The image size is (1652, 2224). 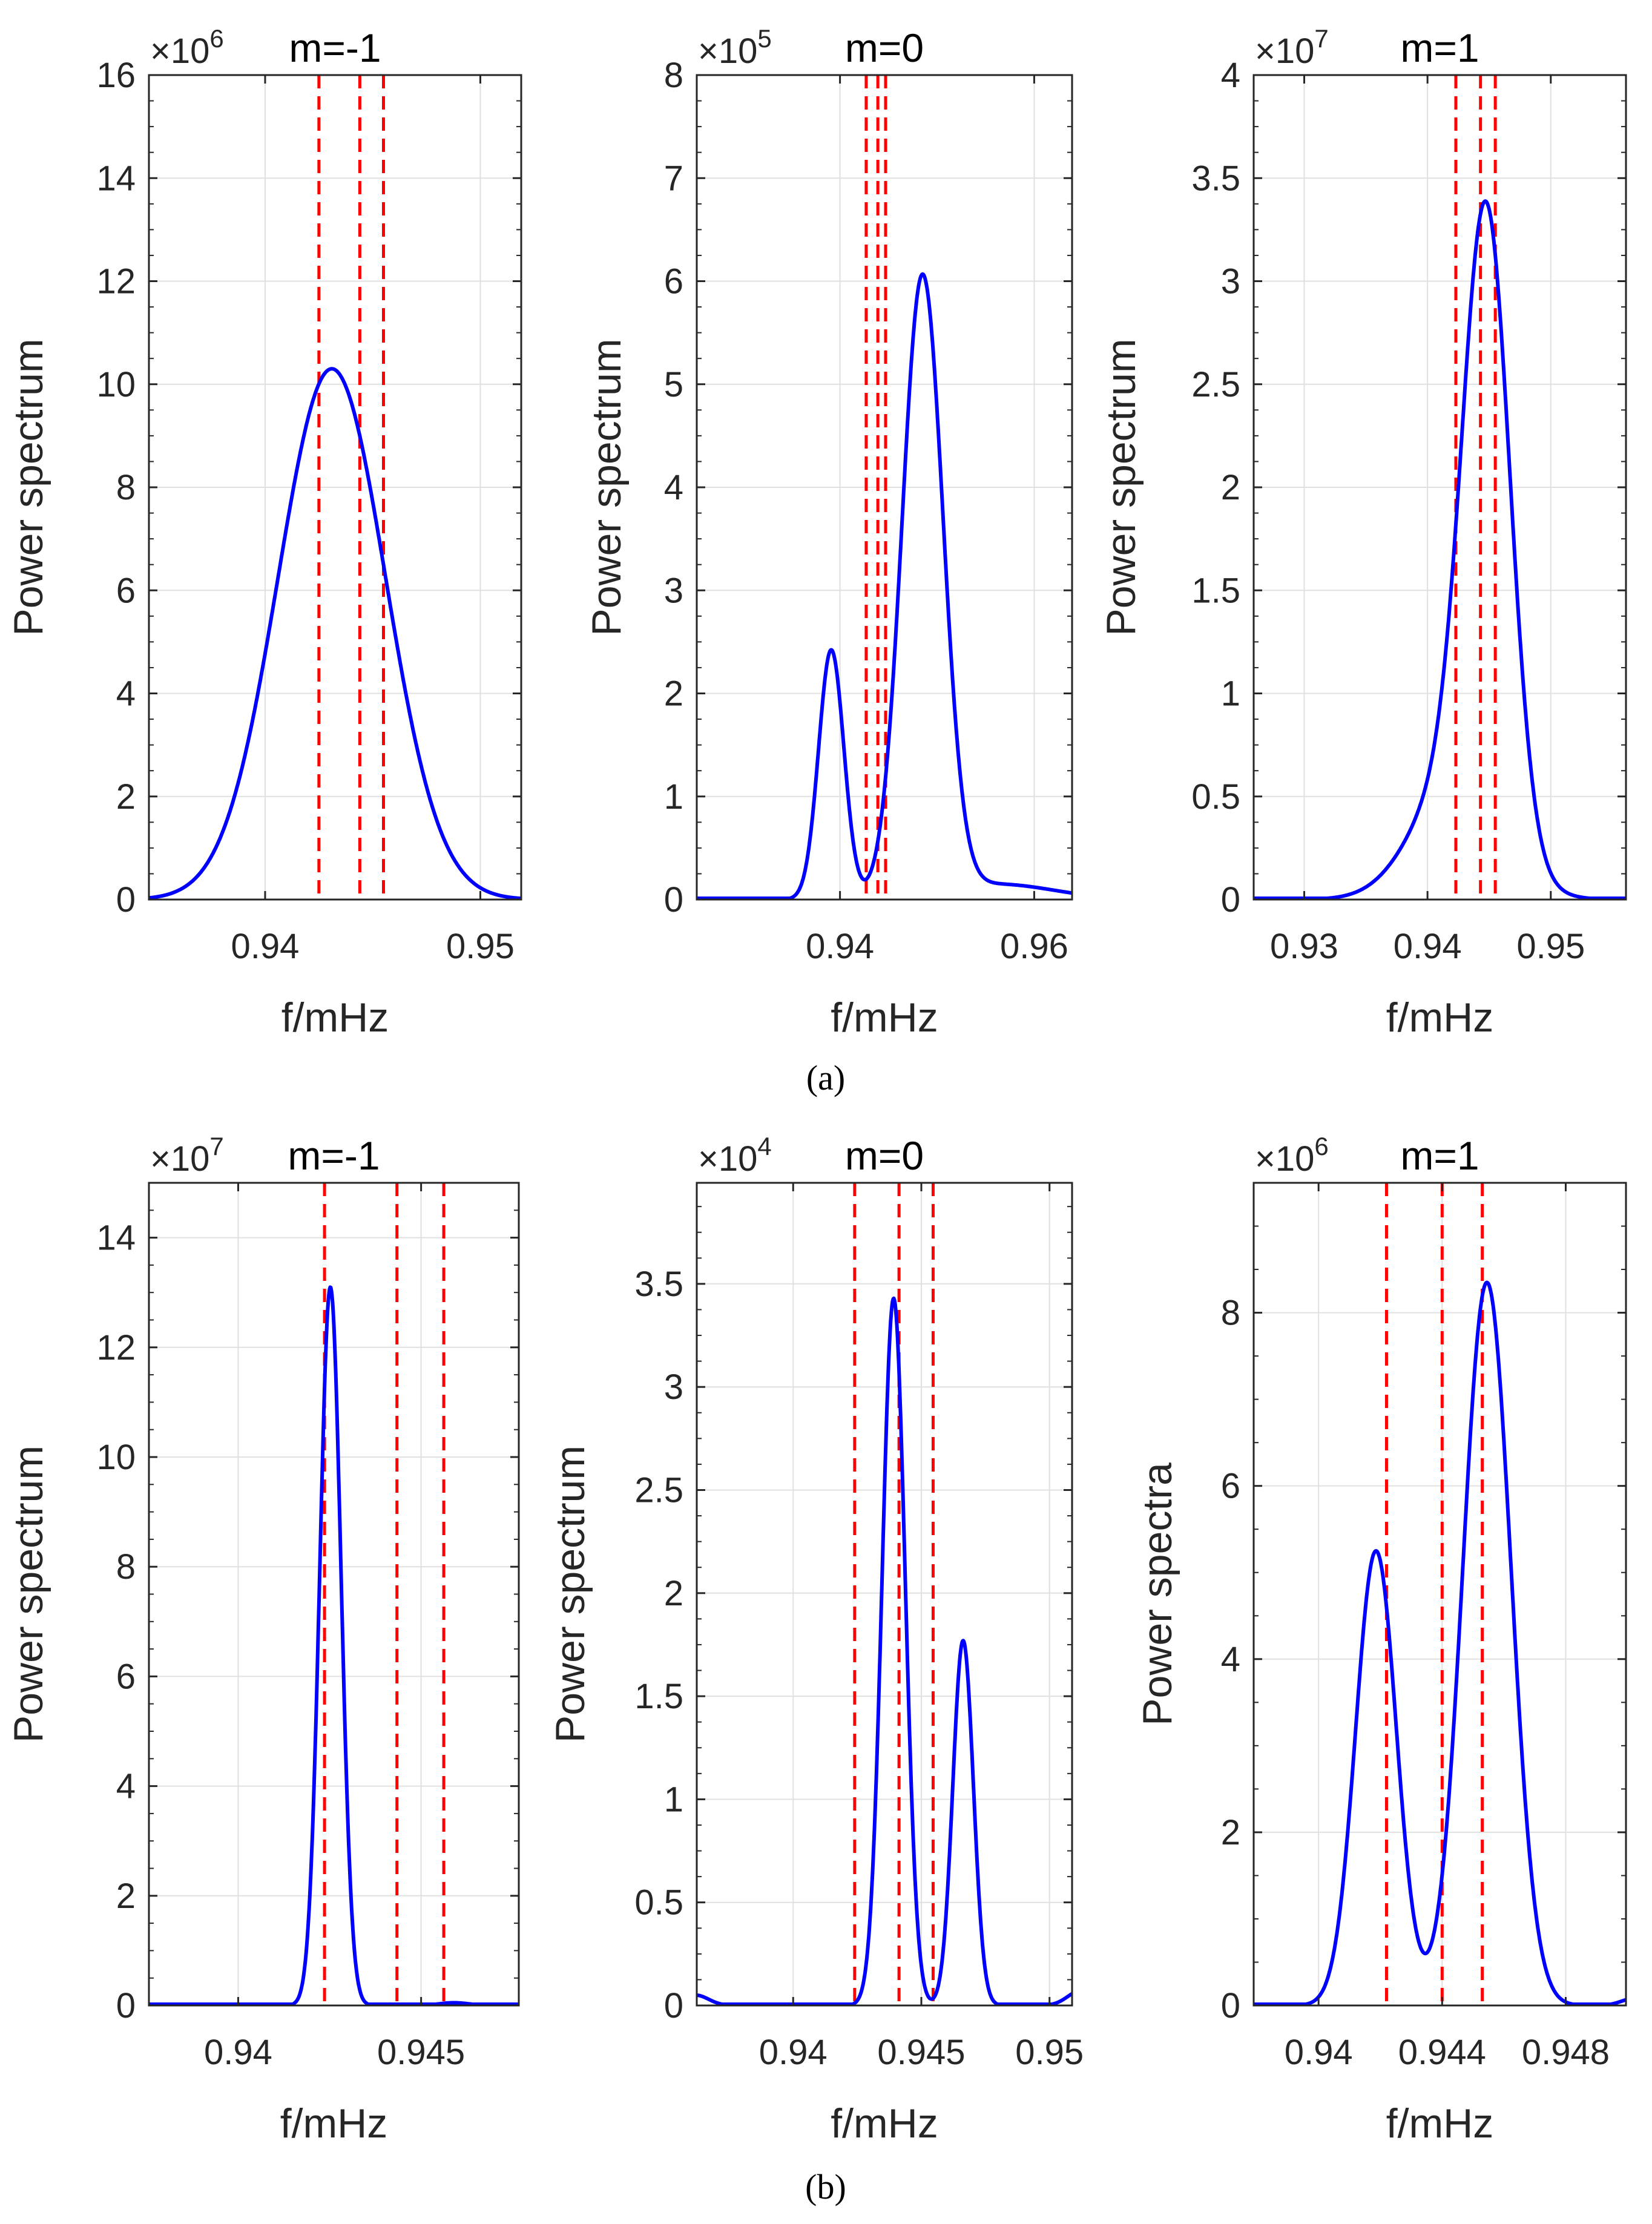 I want to click on y-axis-label: Power spectra, so click(x=1157, y=1594).